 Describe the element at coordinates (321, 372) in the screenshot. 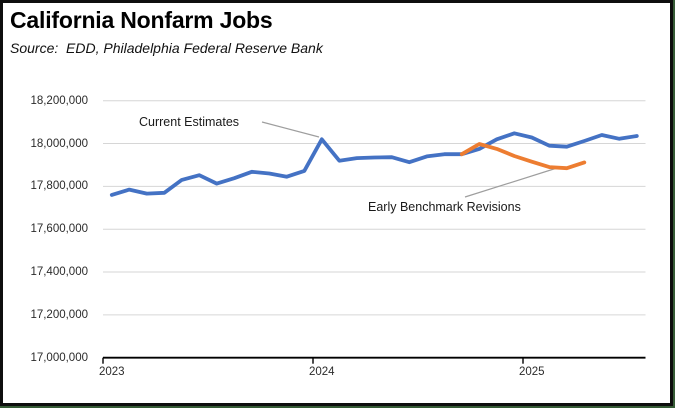

I see `x-axis-tick-label: 2024` at that location.